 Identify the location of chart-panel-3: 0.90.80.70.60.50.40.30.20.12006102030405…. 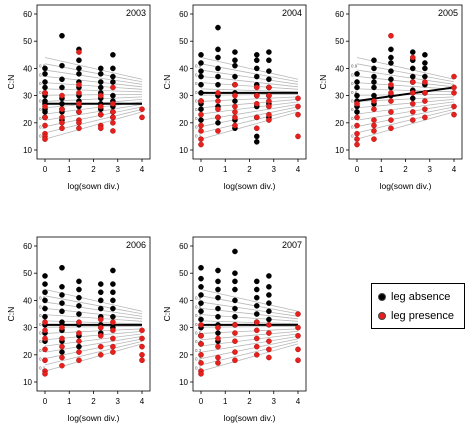
(78, 329).